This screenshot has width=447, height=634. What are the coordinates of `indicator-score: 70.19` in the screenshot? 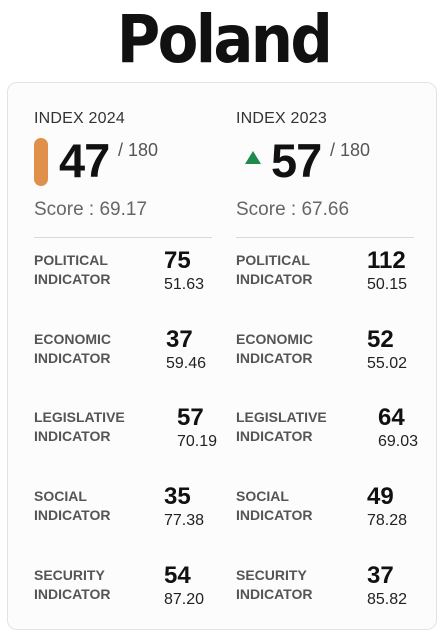 It's located at (197, 441).